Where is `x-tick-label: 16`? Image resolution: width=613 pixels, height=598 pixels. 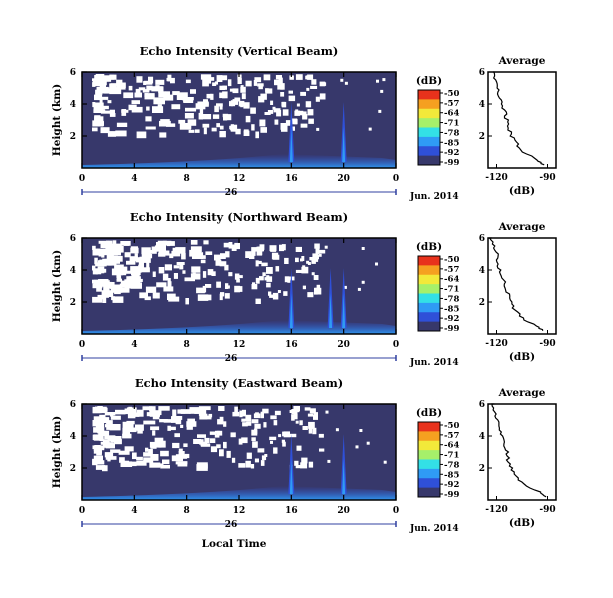
x-tick-label: 16 is located at coordinates (291, 511).